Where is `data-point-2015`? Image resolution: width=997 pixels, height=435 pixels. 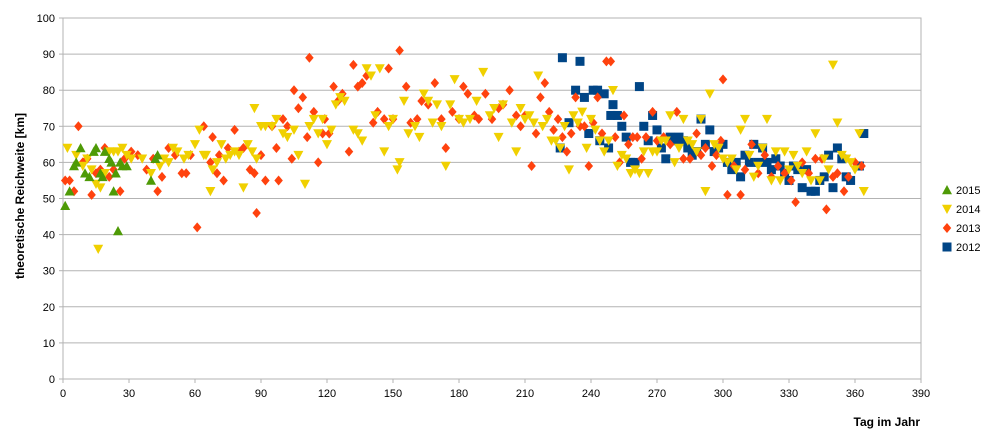 data-point-2015 is located at coordinates (69, 191).